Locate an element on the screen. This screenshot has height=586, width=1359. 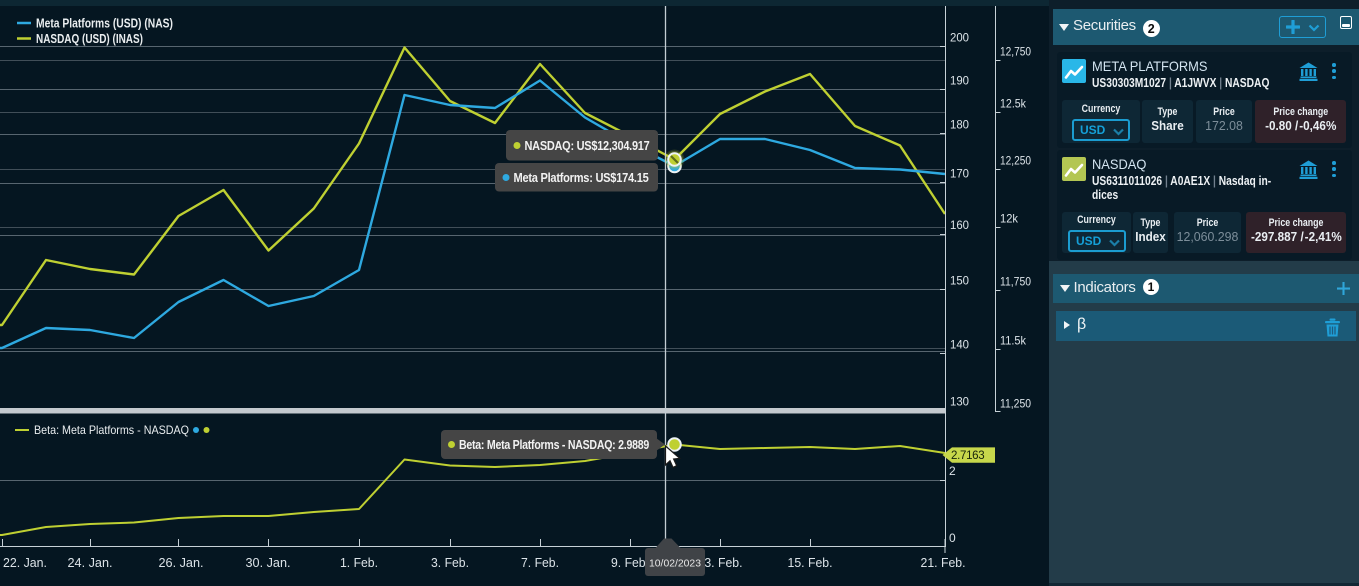
svg-text: 2.7163 is located at coordinates (967, 456).